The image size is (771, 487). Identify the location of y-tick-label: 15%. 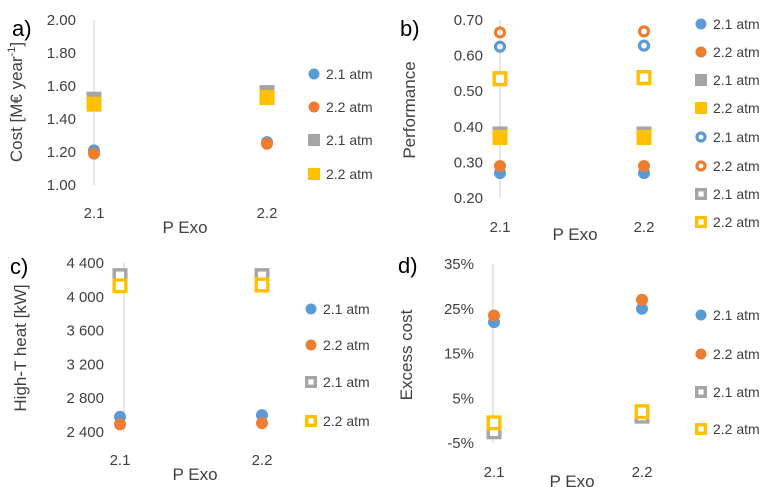
(459, 354).